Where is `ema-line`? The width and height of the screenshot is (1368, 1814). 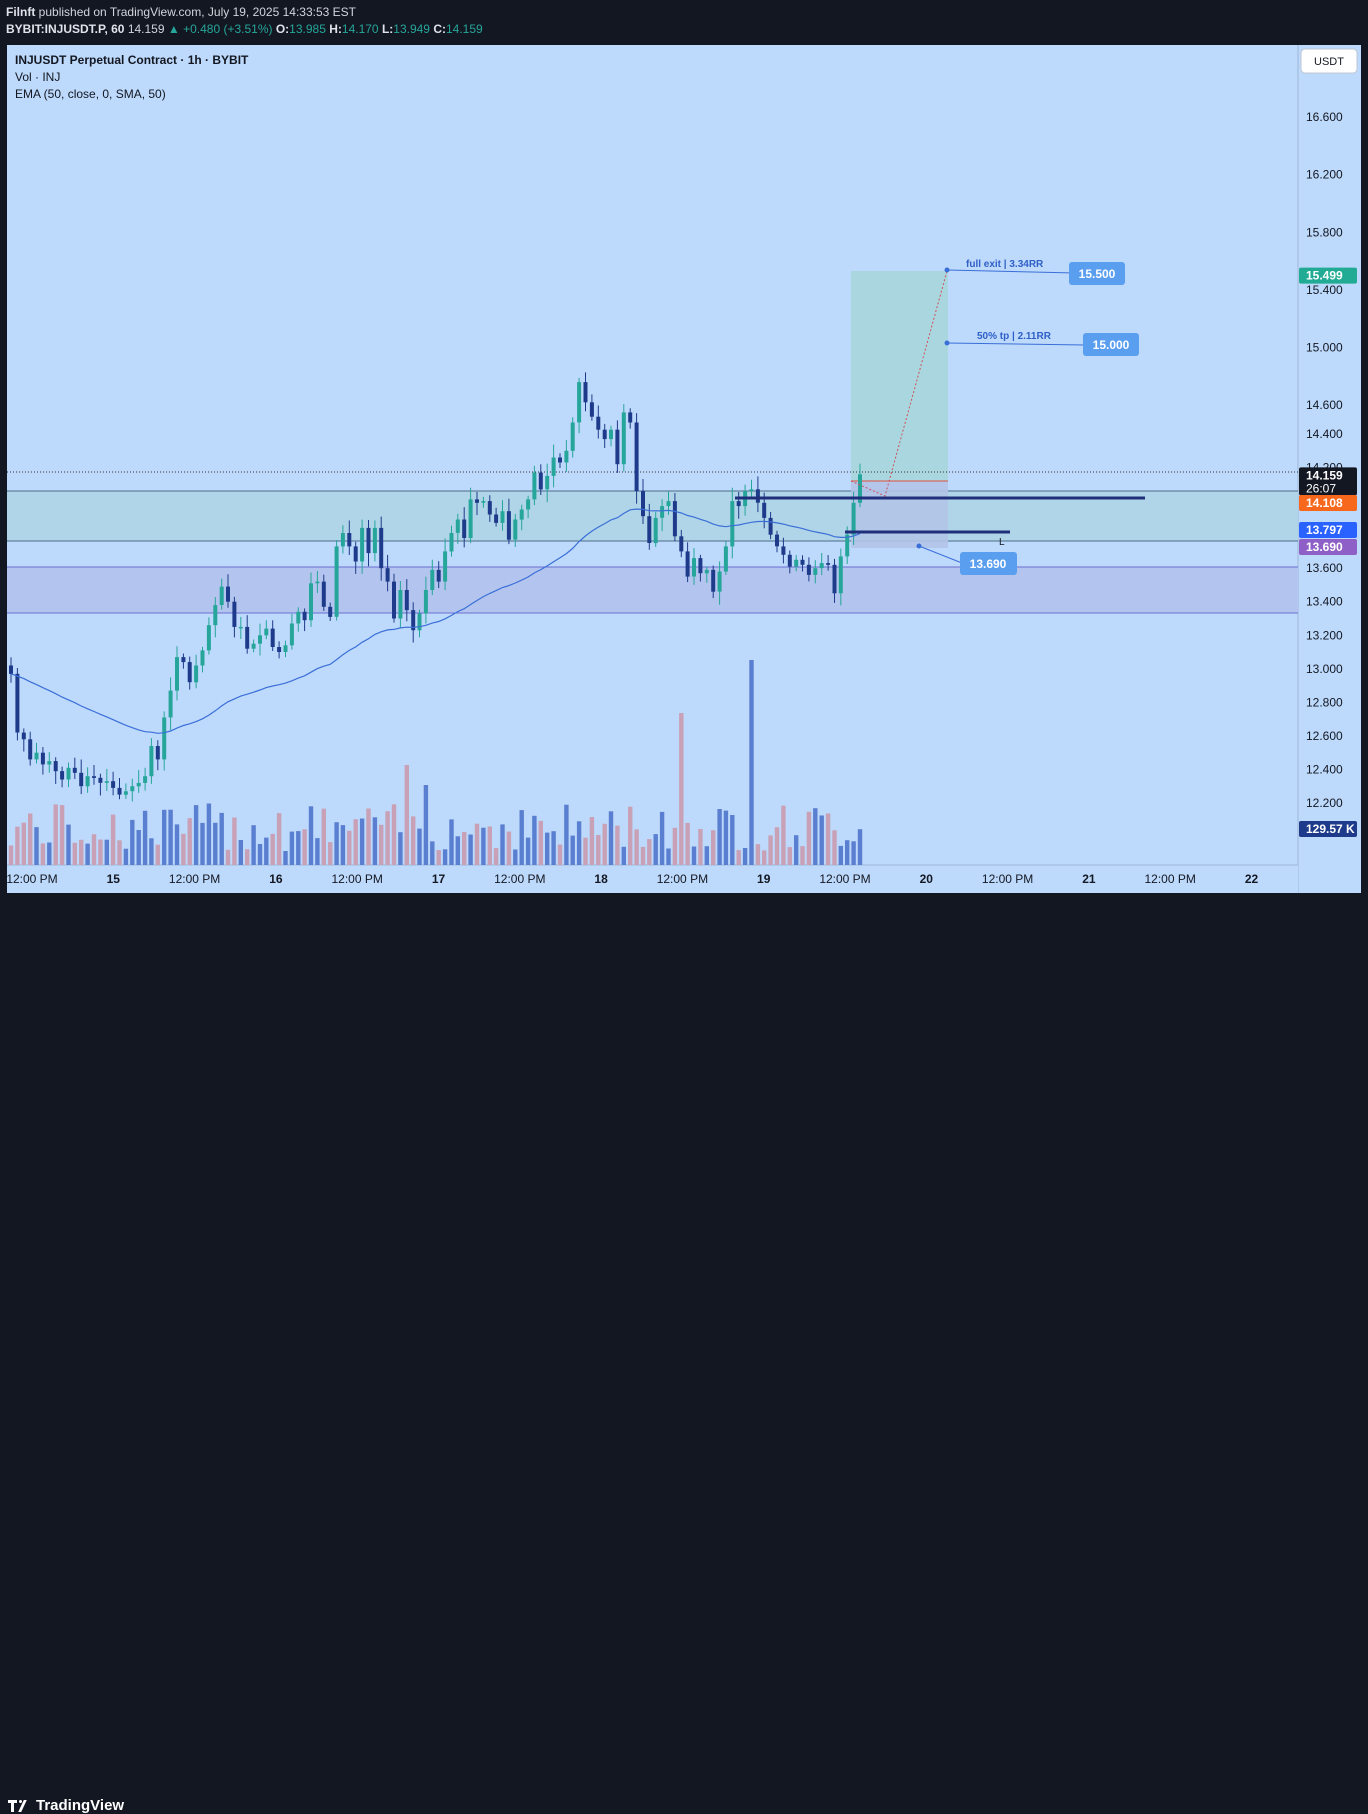
ema-line is located at coordinates (435, 621).